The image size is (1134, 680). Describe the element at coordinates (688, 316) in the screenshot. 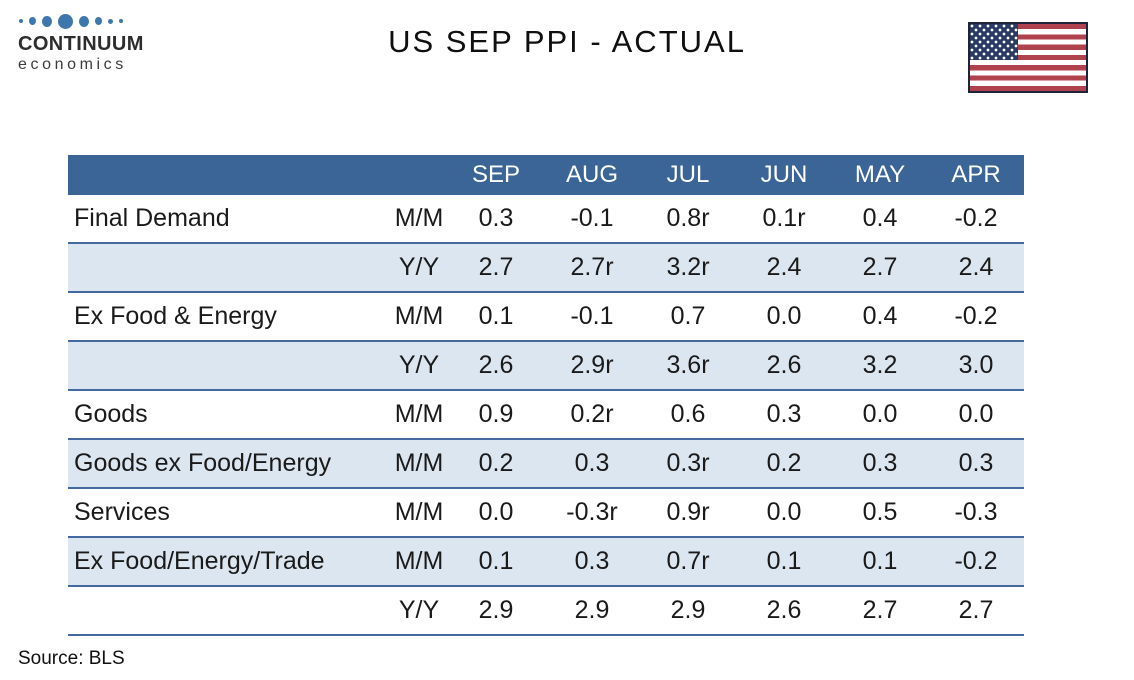

I see `value-cell: 0.7` at that location.